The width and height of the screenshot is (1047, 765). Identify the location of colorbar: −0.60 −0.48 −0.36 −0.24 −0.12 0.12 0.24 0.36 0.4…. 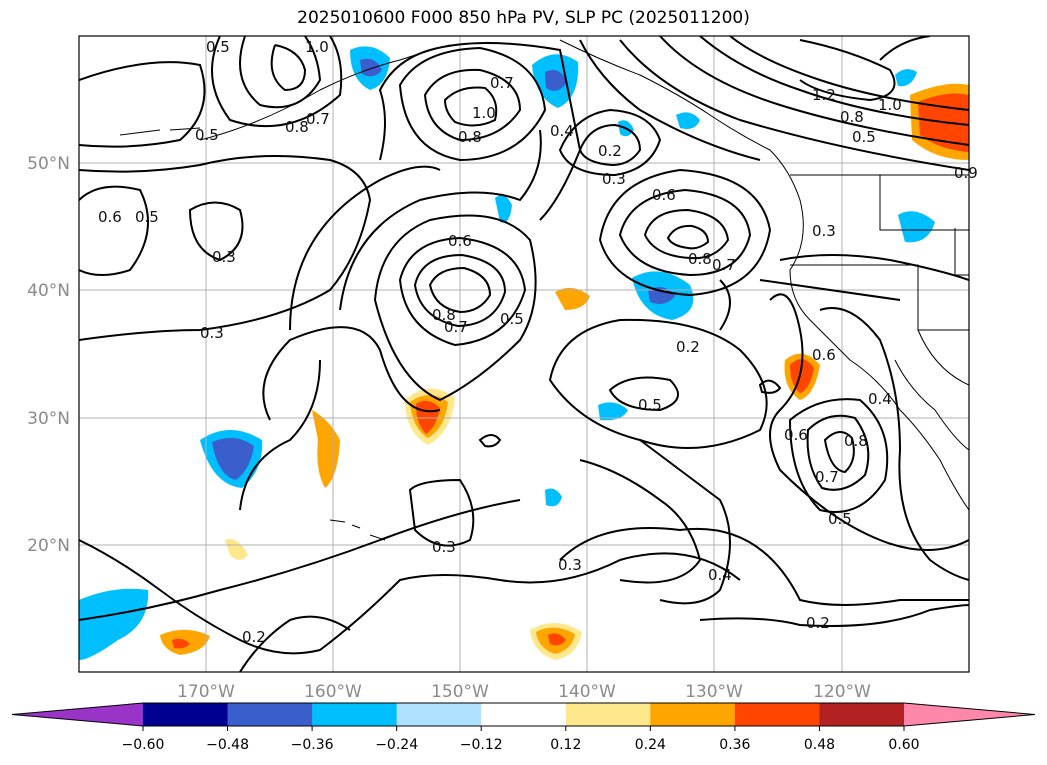
(523, 727).